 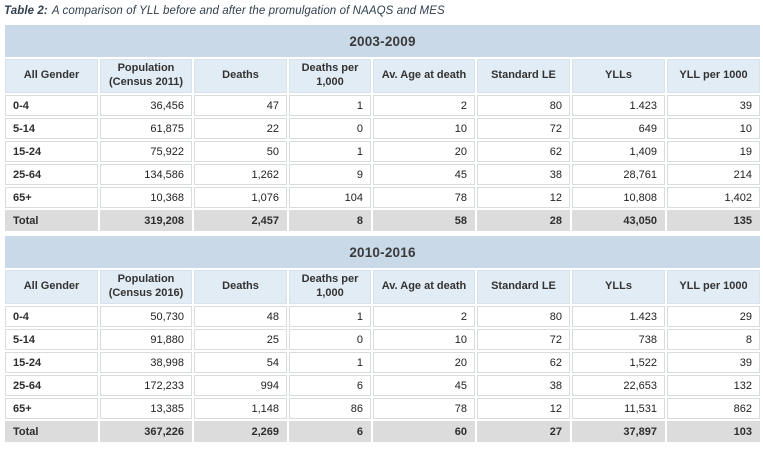 I want to click on value-cell: 50,730, so click(x=146, y=316).